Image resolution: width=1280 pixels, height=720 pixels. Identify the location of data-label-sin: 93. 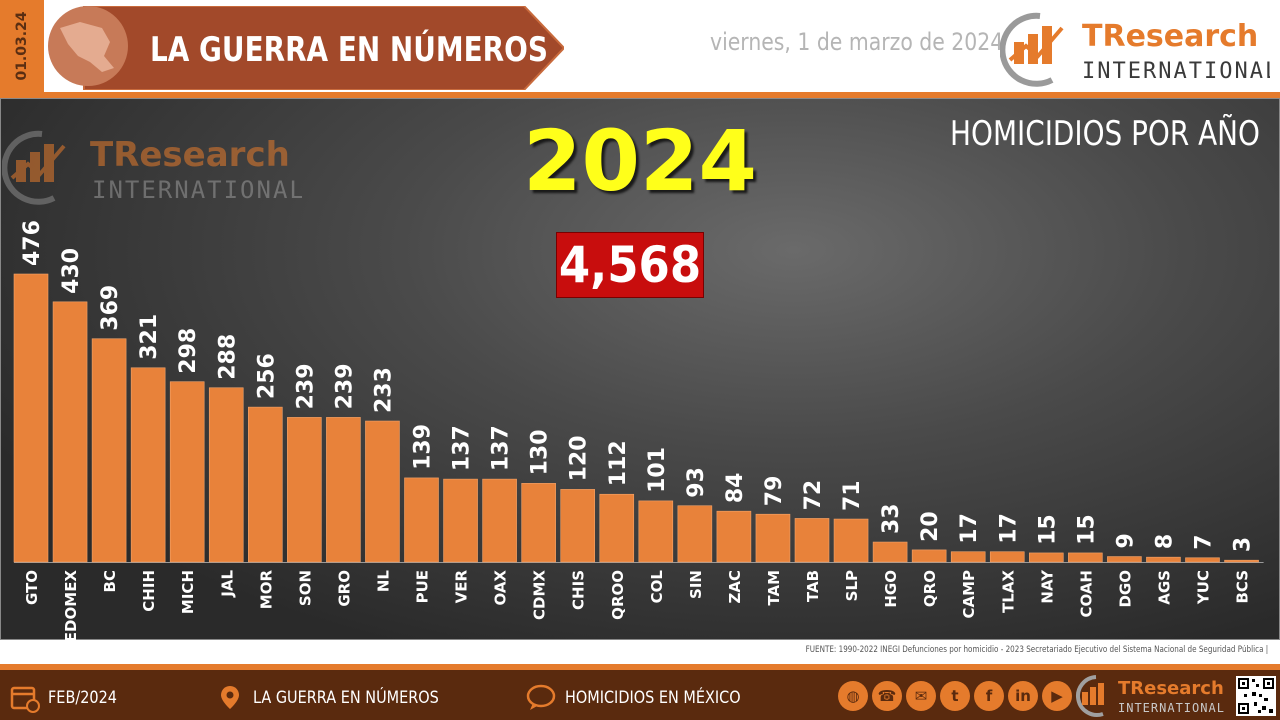
(696, 482).